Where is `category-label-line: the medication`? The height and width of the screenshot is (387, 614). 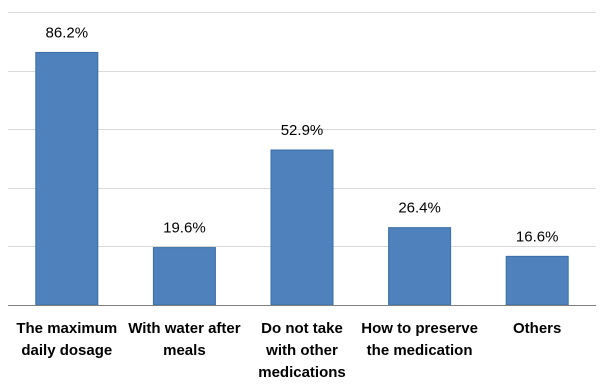 category-label-line: the medication is located at coordinates (420, 350).